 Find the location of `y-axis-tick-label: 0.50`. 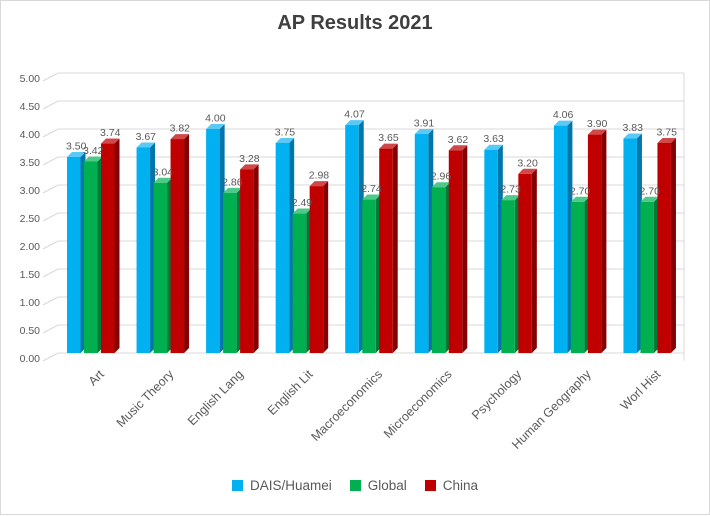

y-axis-tick-label: 0.50 is located at coordinates (30, 331).